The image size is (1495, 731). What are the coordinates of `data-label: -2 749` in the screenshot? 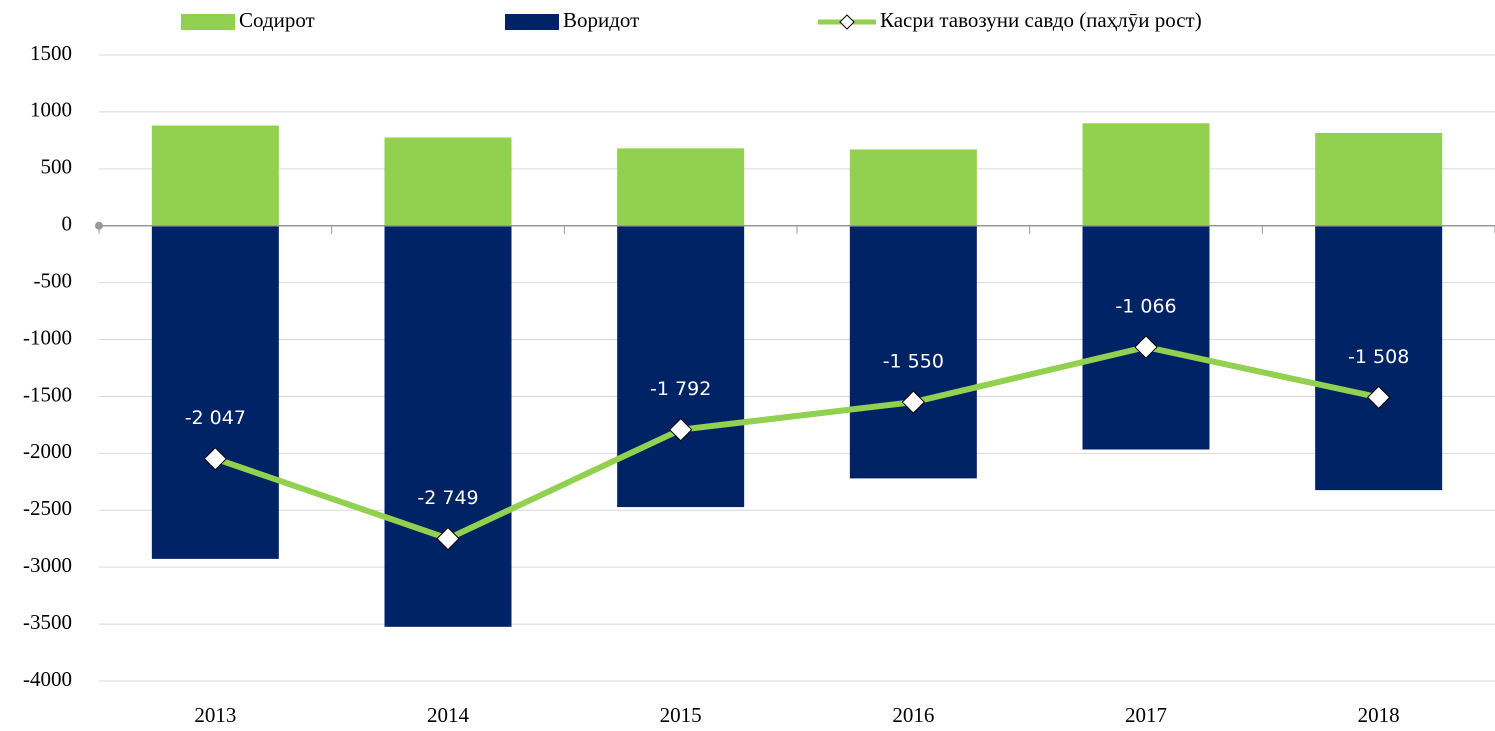 It's located at (447, 498).